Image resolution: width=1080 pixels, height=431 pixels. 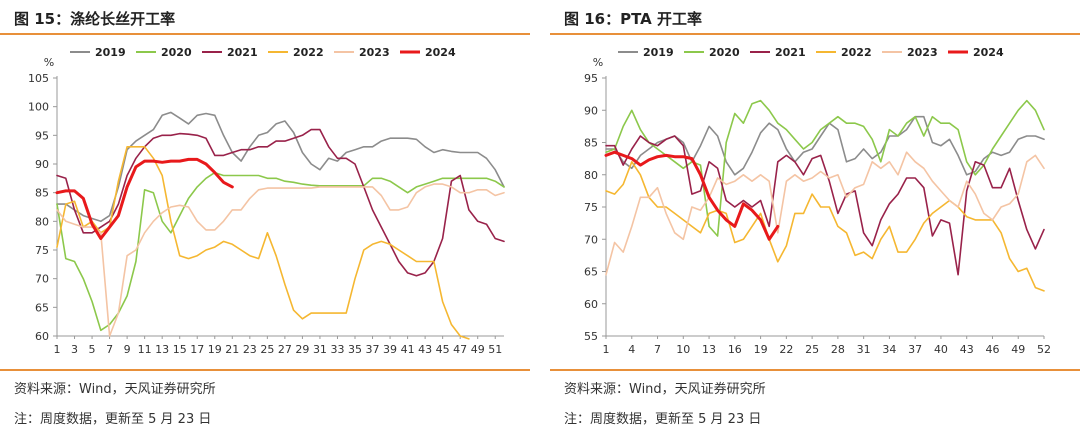 I want to click on x-tick-label: 17, so click(x=197, y=349).